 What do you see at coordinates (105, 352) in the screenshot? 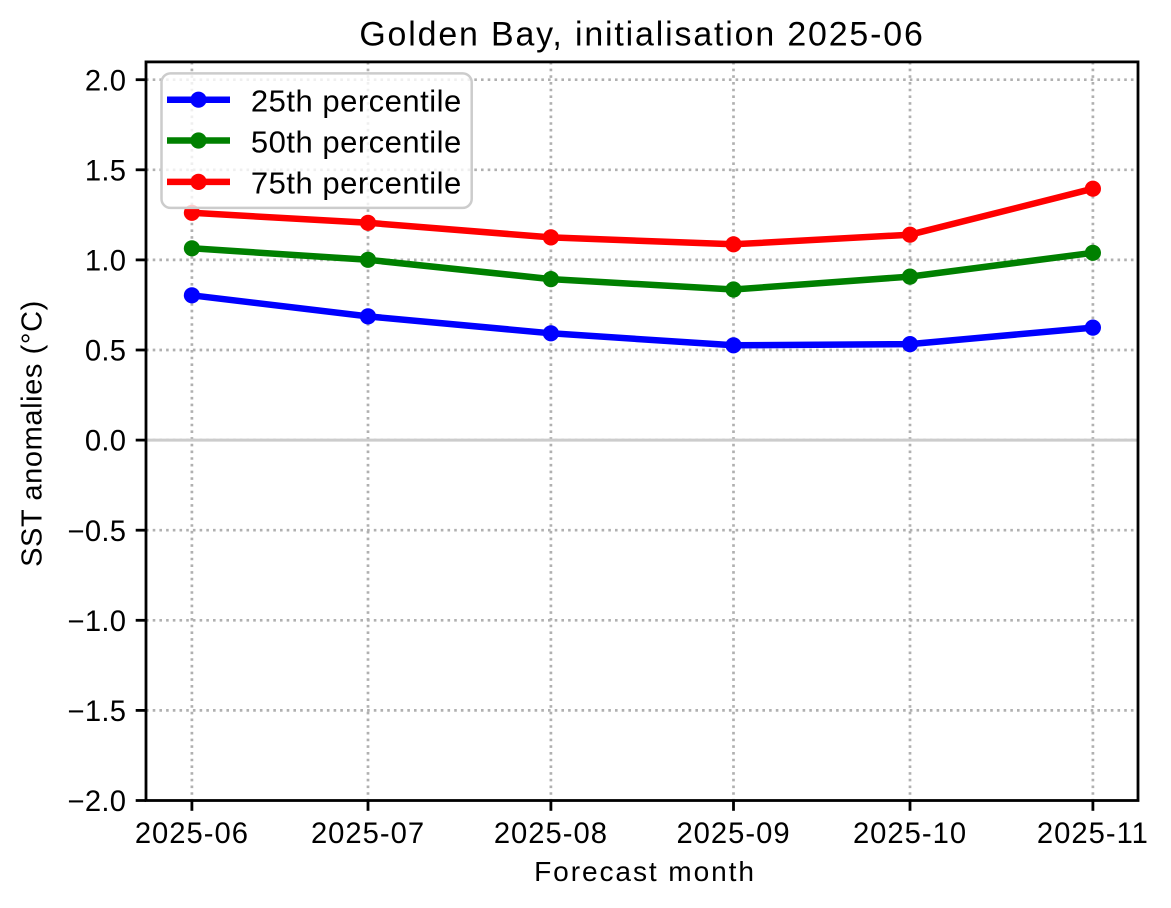
I see `svg-text: 0.5` at bounding box center [105, 352].